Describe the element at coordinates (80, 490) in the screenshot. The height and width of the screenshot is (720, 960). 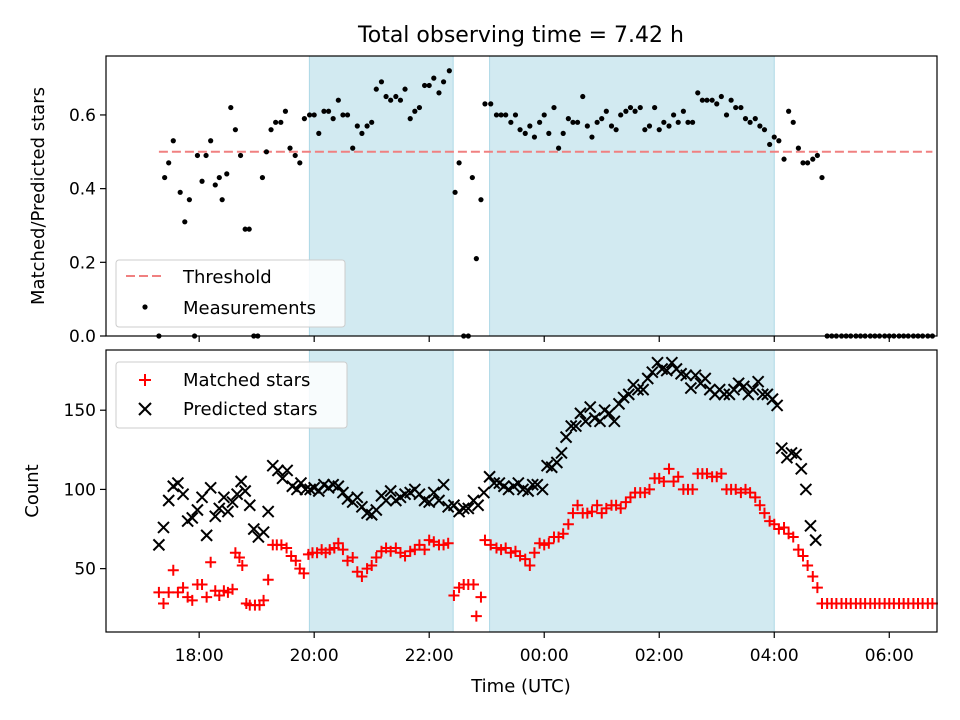
I see `y-tick-label: 100` at that location.